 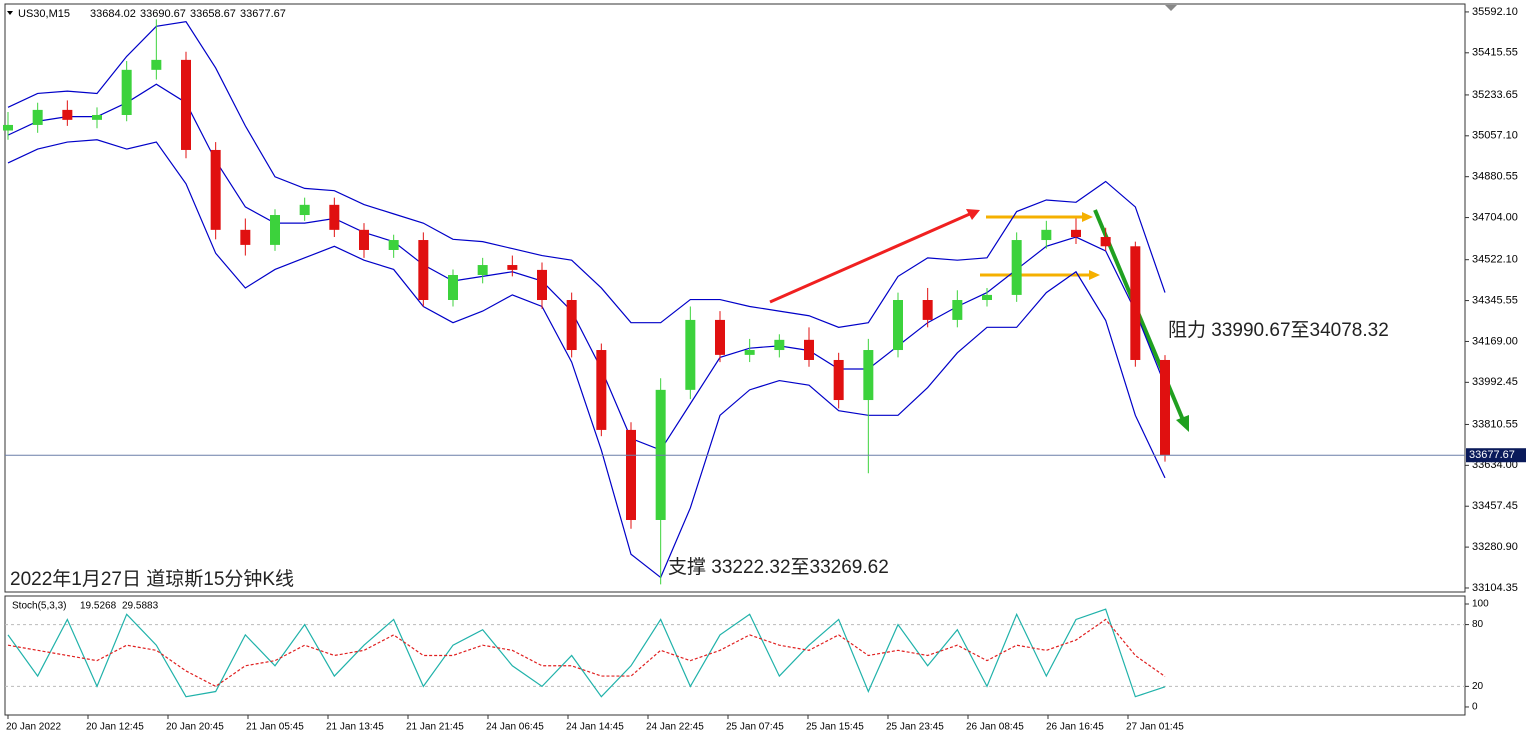 What do you see at coordinates (1495, 217) in the screenshot?
I see `y-tick-label: 34704.00` at bounding box center [1495, 217].